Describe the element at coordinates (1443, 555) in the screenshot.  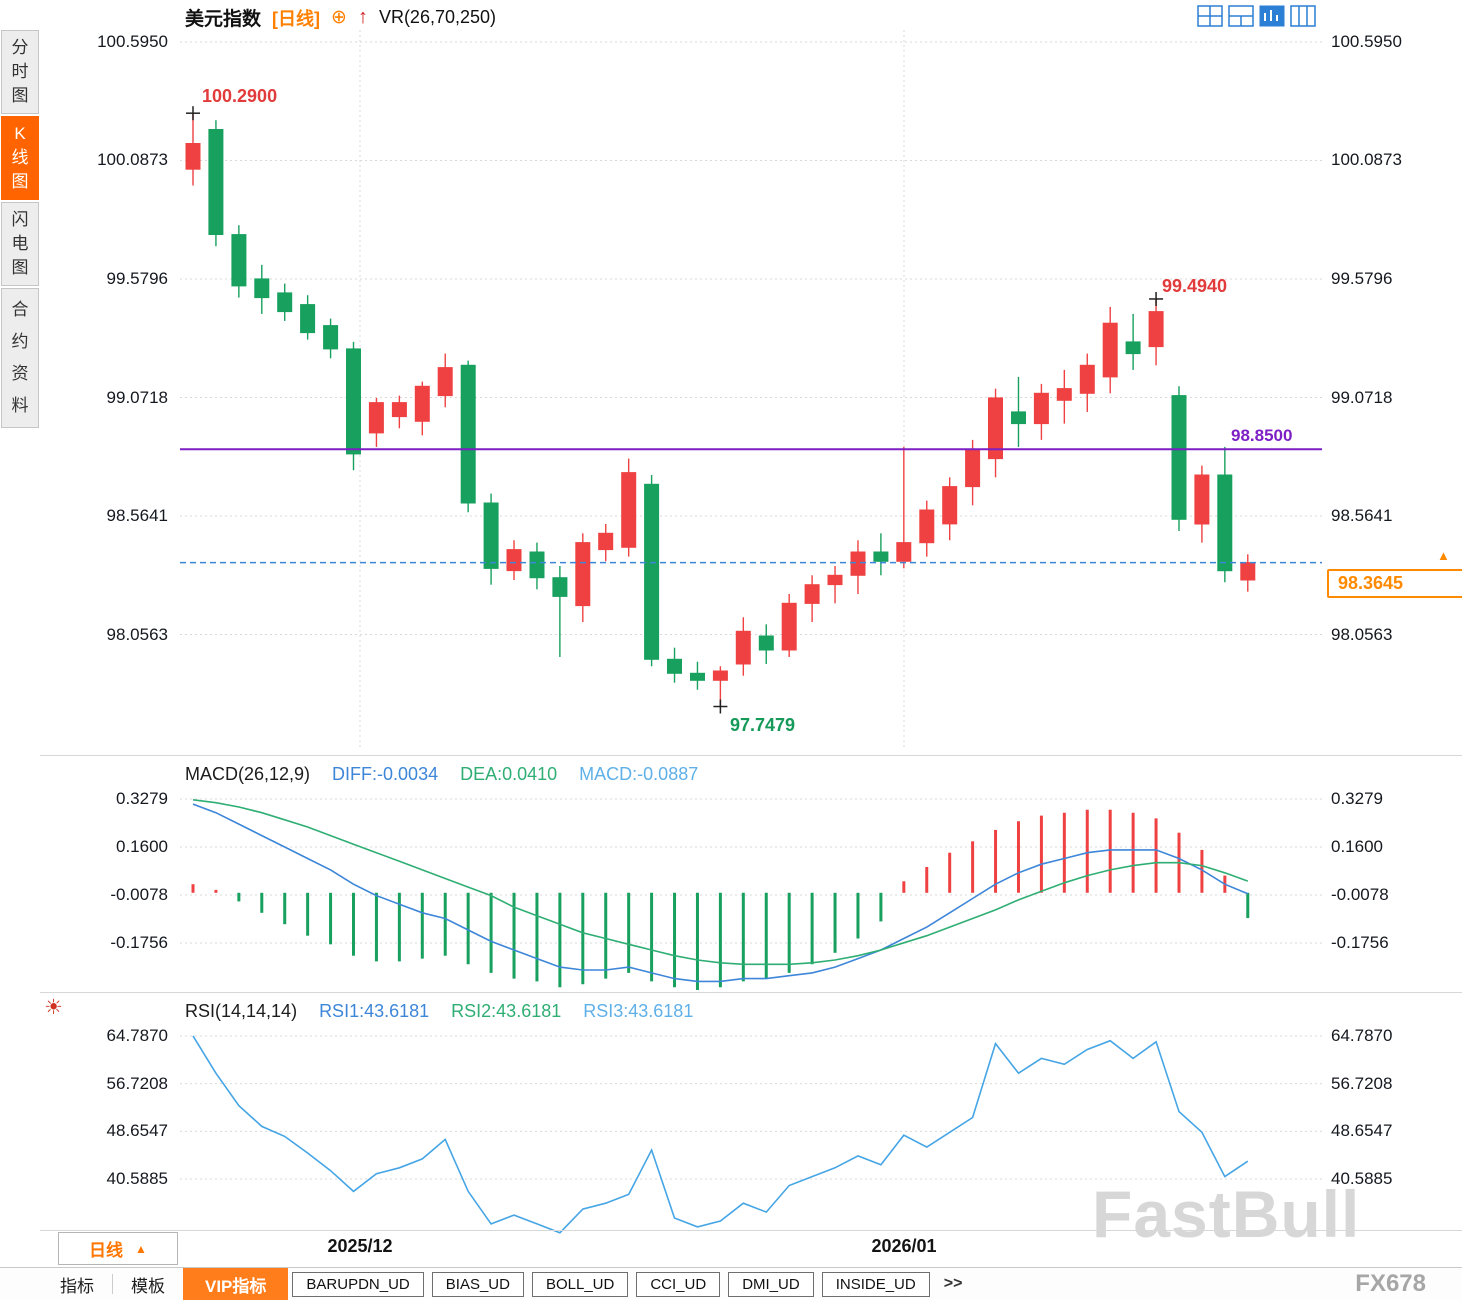
I see `price-up-marker-icon: ▲` at that location.